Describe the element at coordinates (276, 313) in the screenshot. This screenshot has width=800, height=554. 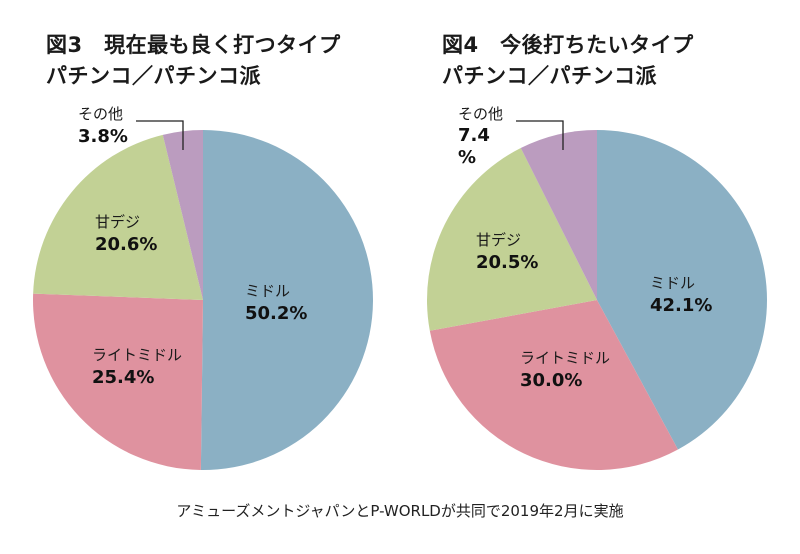
I see `slice-value: 50.2%` at that location.